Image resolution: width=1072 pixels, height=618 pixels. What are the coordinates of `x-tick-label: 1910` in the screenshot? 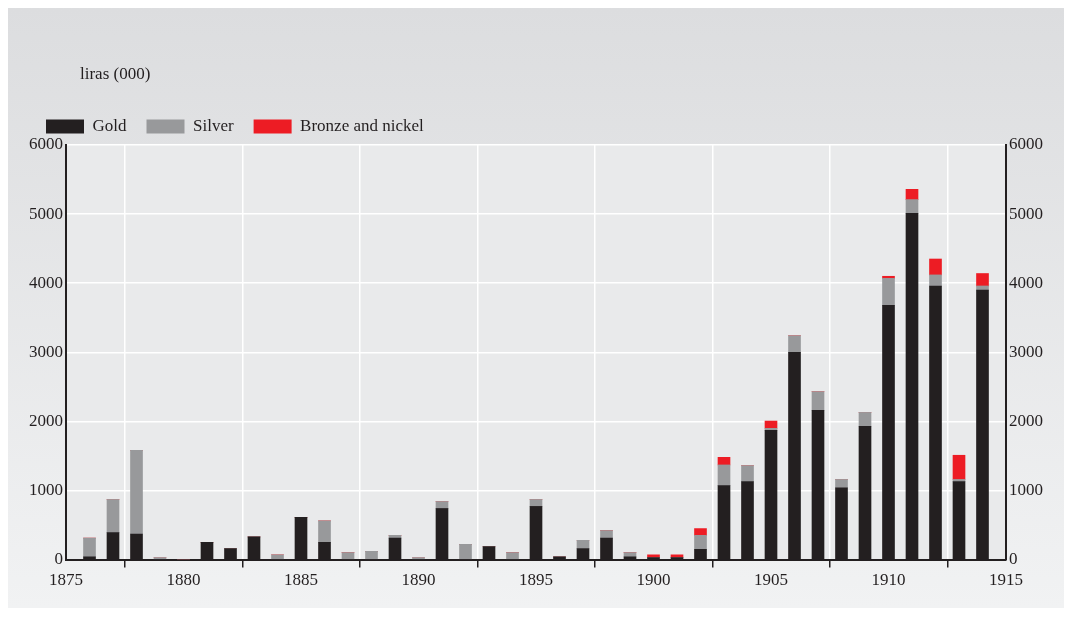 It's located at (888, 580).